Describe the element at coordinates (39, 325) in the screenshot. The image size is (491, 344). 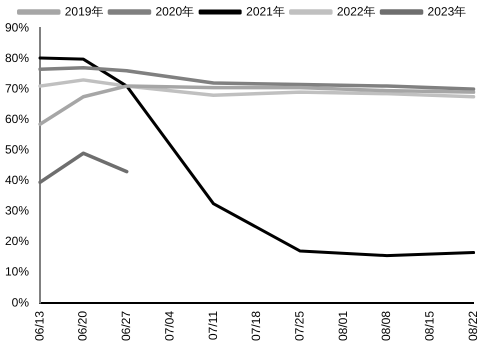
I see `x-tick-label: 06/13` at that location.